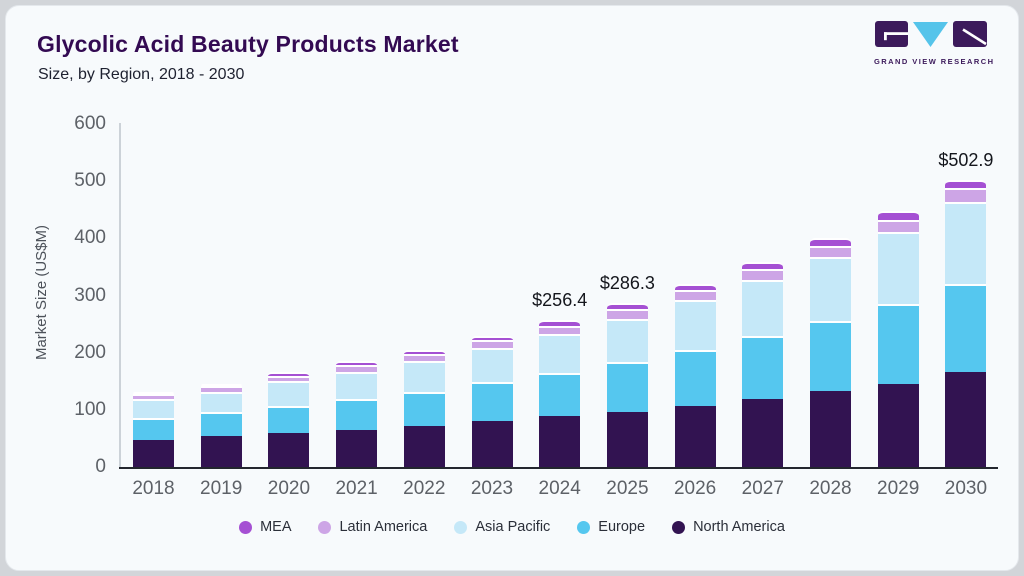 The width and height of the screenshot is (1024, 576). What do you see at coordinates (424, 376) in the screenshot?
I see `segment-2022-asia-pacific` at bounding box center [424, 376].